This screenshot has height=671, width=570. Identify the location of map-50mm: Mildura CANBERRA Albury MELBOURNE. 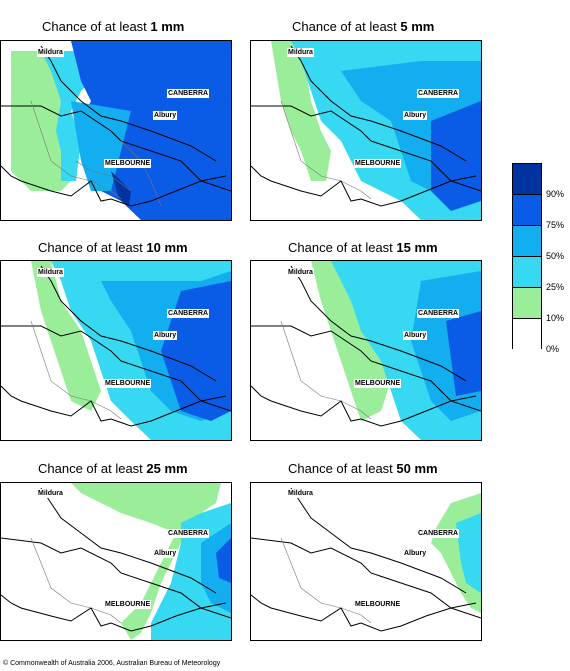
(366, 561).